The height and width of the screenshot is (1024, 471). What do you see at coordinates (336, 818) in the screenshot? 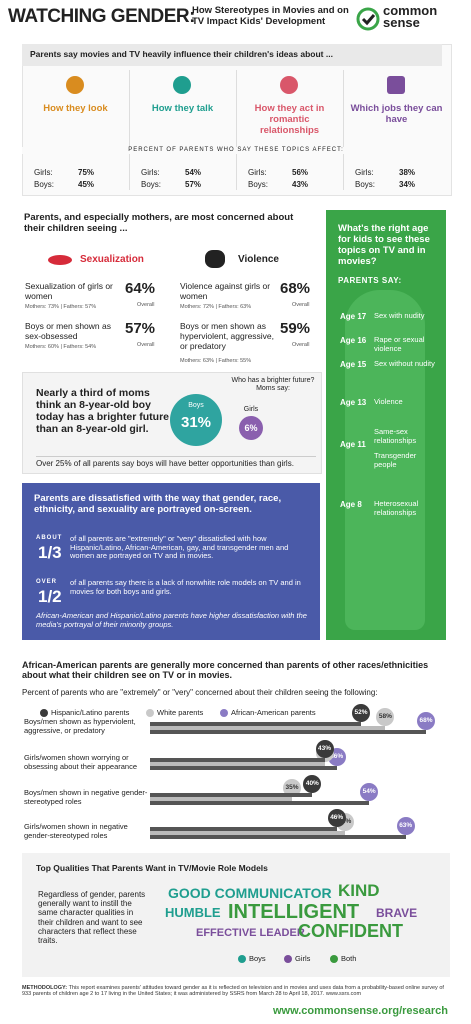
I see `pin: 46%` at bounding box center [336, 818].